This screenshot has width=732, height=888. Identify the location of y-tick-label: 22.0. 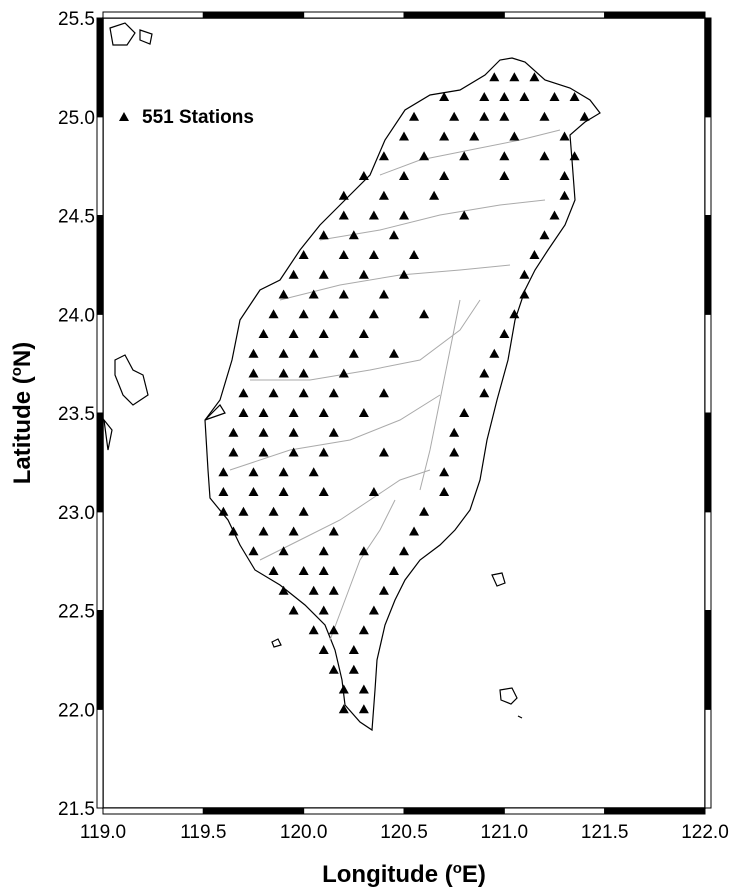
(76, 710).